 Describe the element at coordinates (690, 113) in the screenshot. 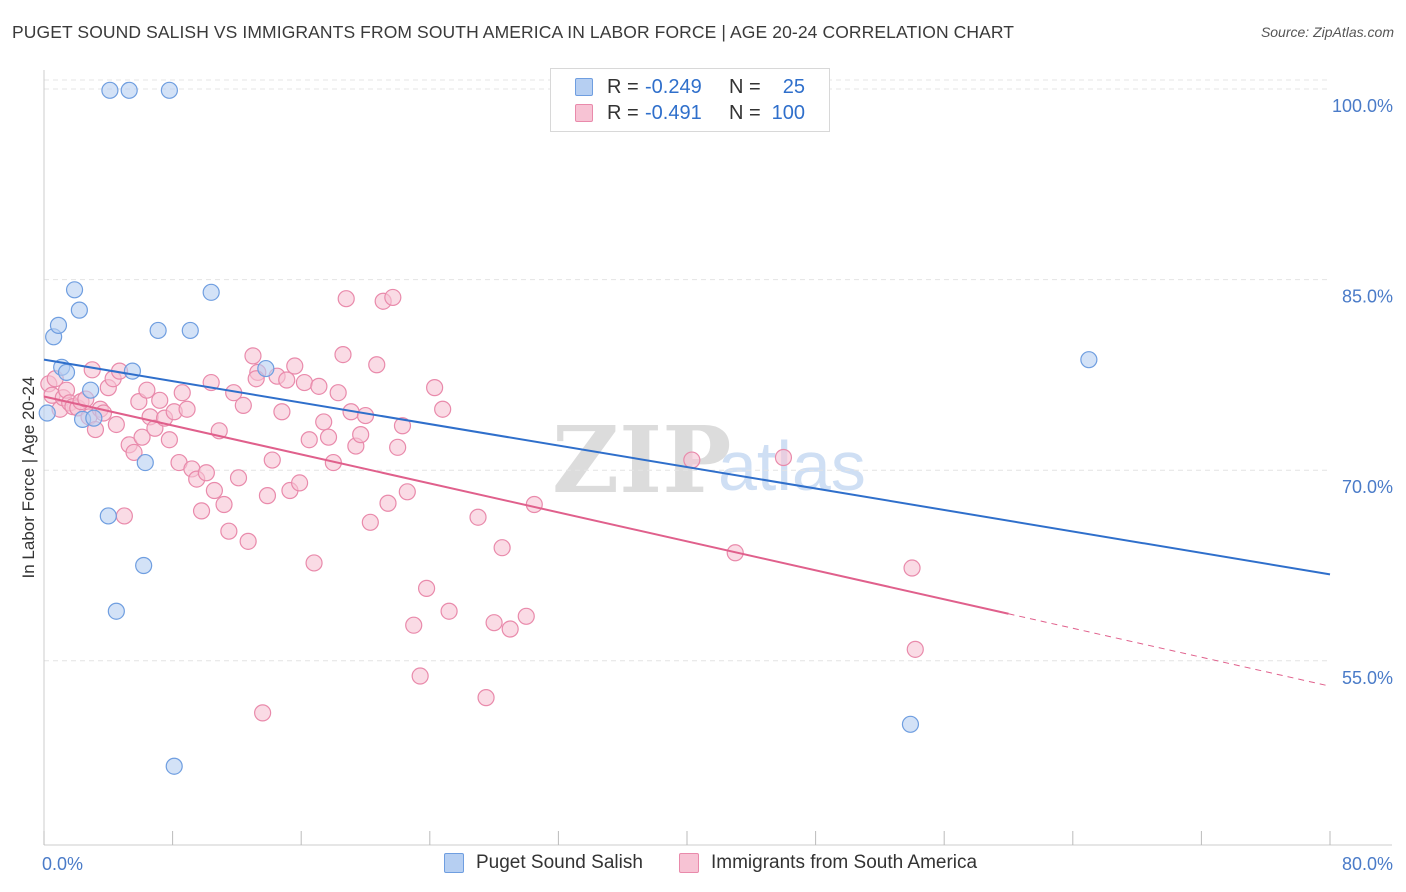

I see `stats-legend-row-series2: R = -0.491 N = 100` at that location.